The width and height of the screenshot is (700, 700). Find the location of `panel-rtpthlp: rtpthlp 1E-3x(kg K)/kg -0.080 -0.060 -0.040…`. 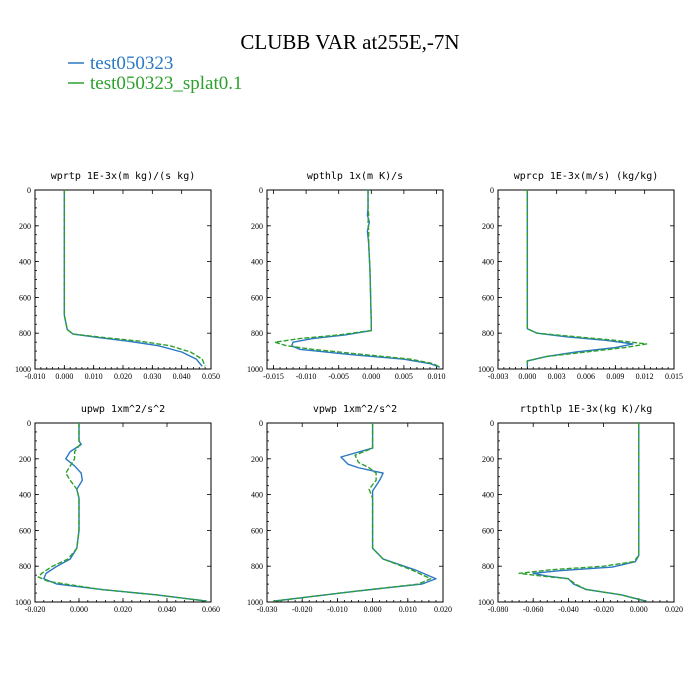

panel-rtpthlp: rtpthlp 1E-3x(kg K)/kg -0.080 -0.060 -0.040… is located at coordinates (580, 509).